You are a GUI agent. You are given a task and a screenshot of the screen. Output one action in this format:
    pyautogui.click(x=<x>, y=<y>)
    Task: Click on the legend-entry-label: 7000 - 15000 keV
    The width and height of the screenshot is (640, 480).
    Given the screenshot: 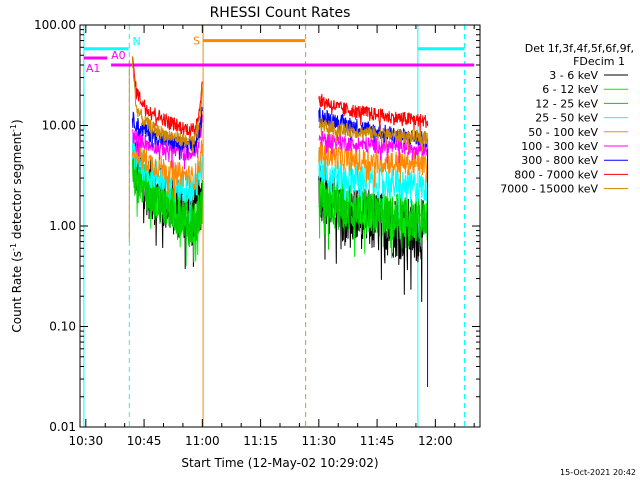 What is the action you would take?
    pyautogui.click(x=549, y=189)
    